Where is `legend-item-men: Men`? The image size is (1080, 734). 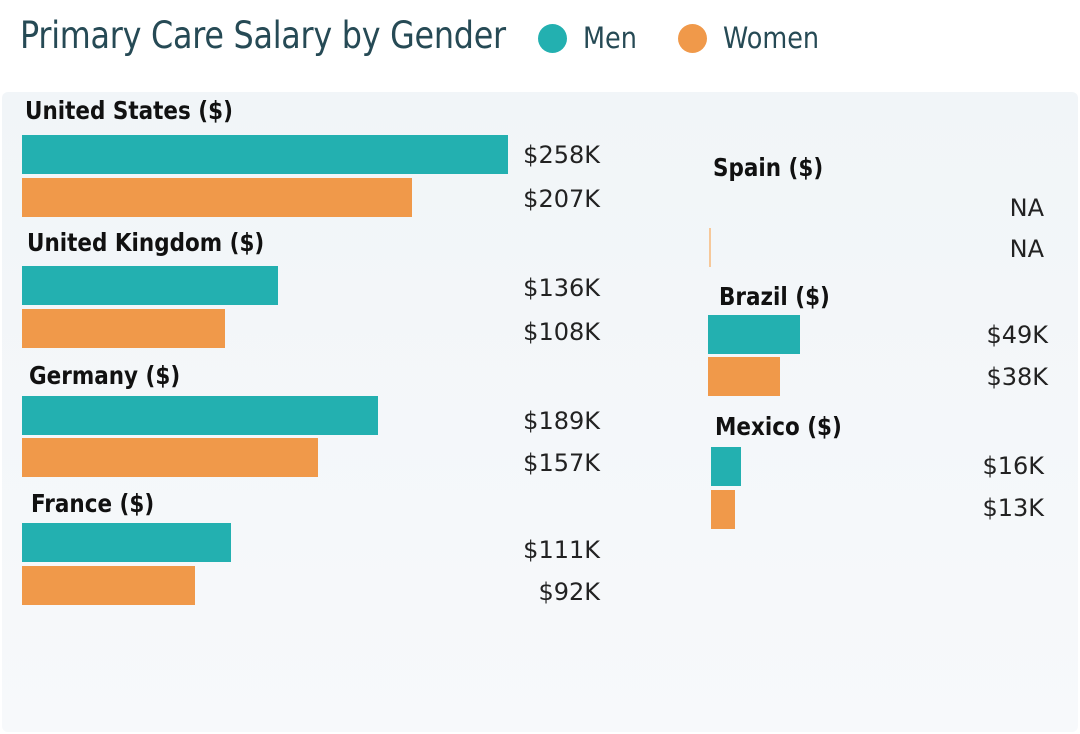
legend-item-men: Men is located at coordinates (591, 38).